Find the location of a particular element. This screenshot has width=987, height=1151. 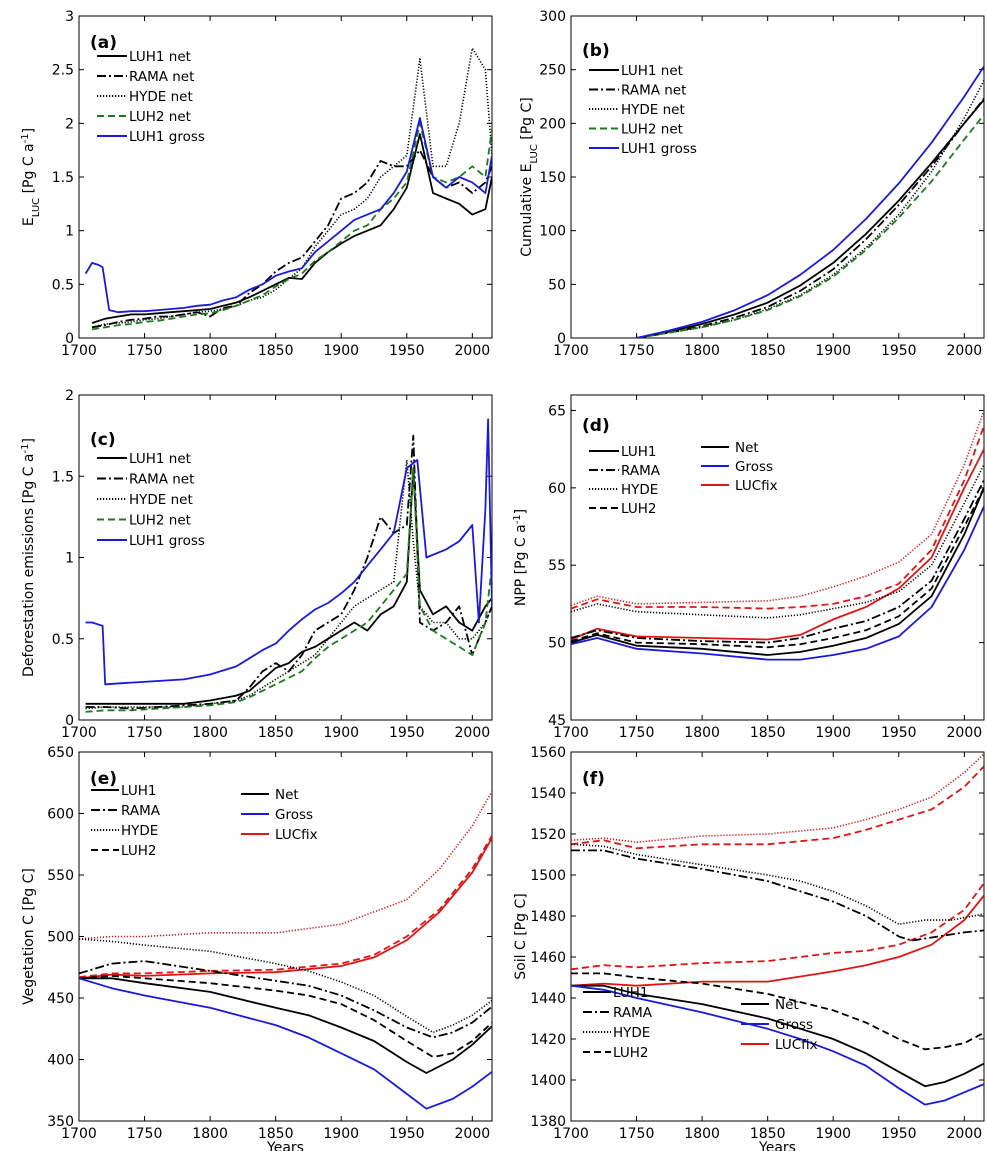

y-tick-label: 1440 is located at coordinates (548, 999).